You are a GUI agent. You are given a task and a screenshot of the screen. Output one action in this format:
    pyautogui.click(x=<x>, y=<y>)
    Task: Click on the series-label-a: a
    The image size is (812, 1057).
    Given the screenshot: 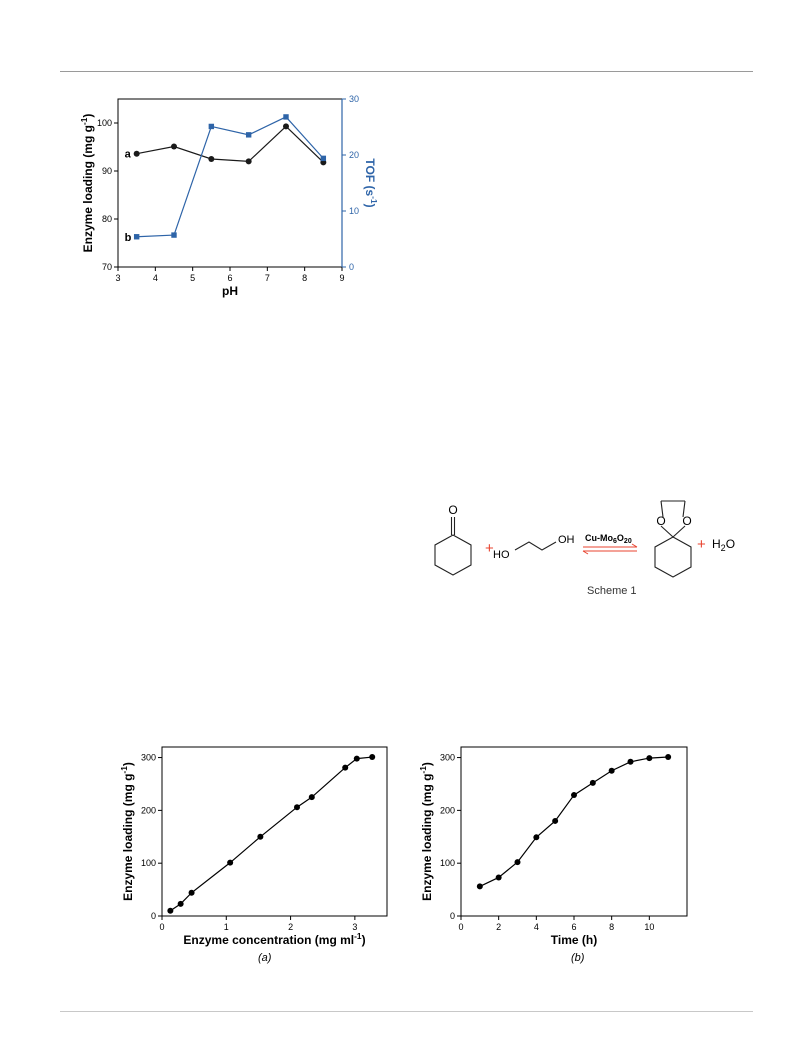 What is the action you would take?
    pyautogui.click(x=128, y=155)
    